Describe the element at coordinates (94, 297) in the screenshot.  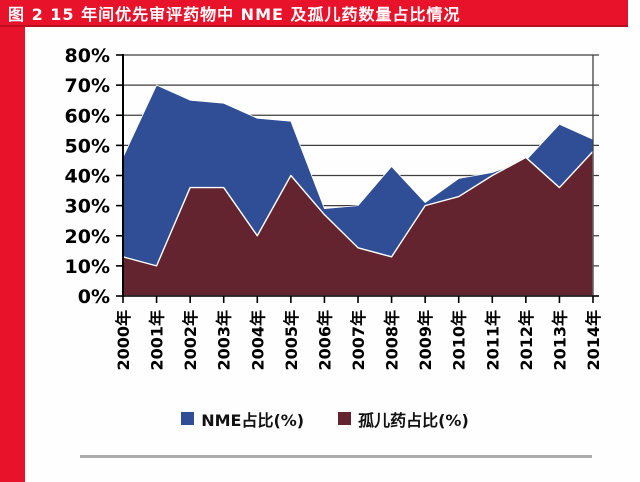
I see `y-axis-label: 0%` at that location.